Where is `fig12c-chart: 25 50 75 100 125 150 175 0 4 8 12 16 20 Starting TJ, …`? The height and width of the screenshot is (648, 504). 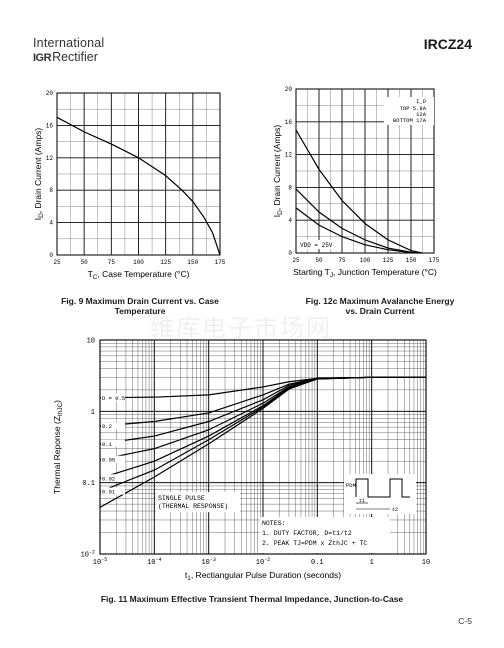 fig12c-chart: 25 50 75 100 125 150 175 0 4 8 12 16 20 Starting TJ, … is located at coordinates (356, 182).